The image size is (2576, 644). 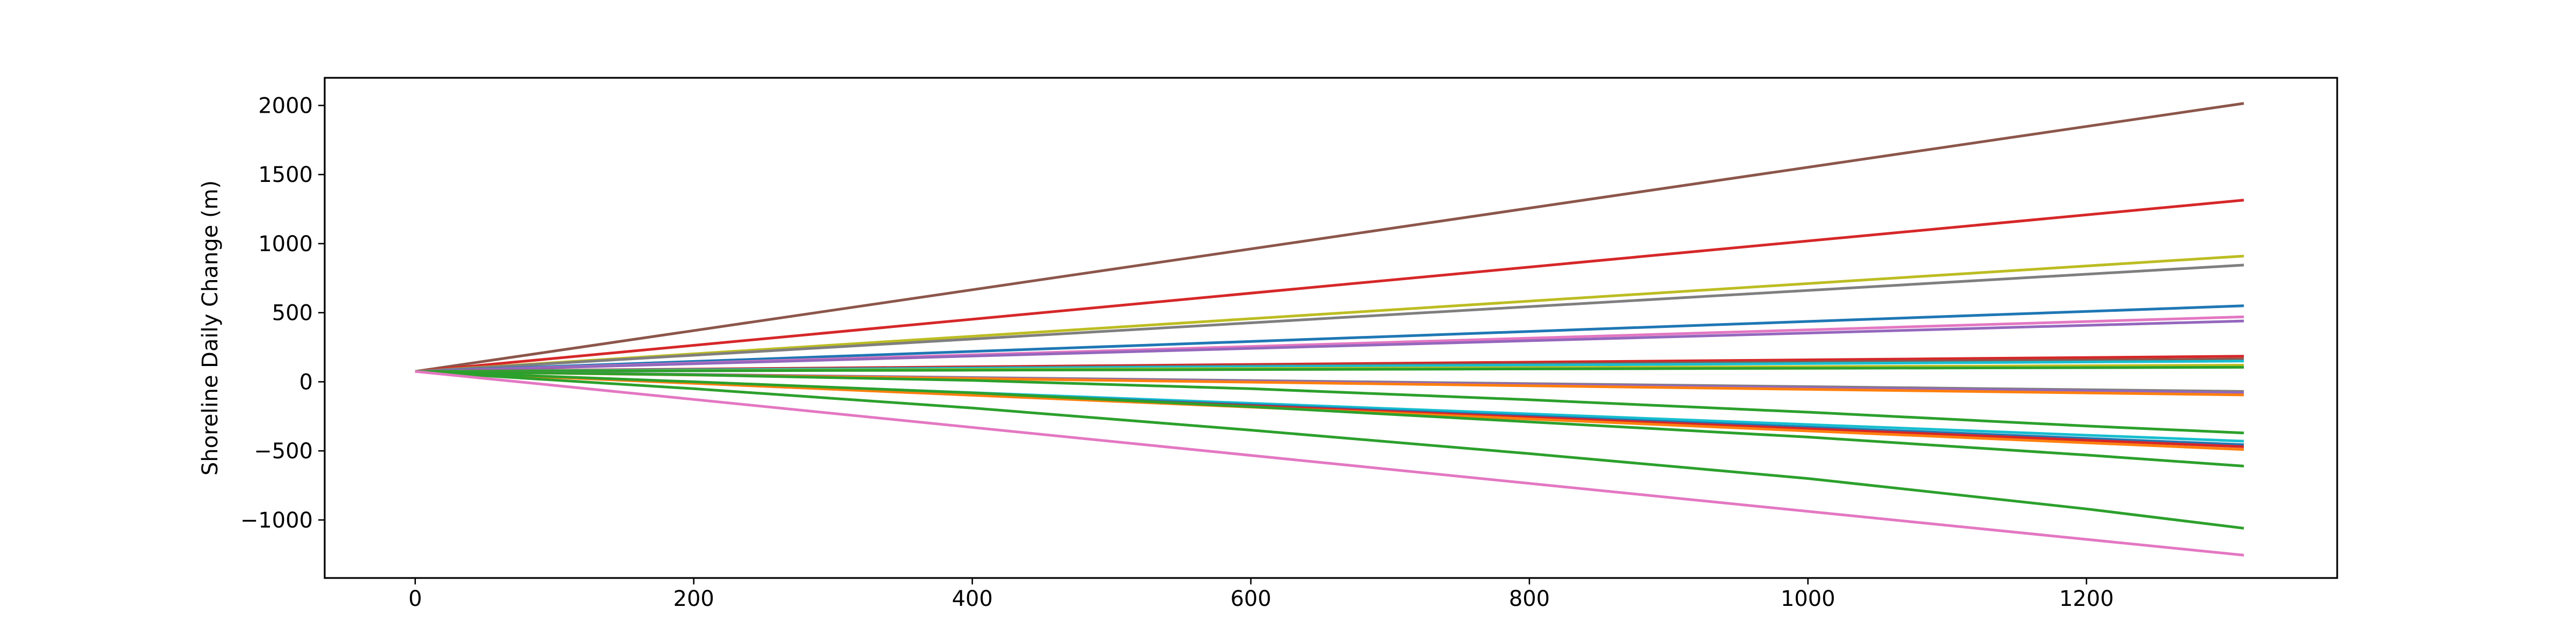 I want to click on y-axis: −1000 −500 0 500 1000 1500 2000, so click(x=282, y=313).